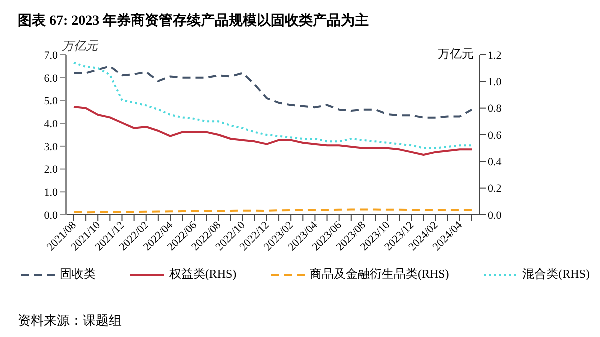  What do you see at coordinates (51, 102) in the screenshot?
I see `y-tick-label: 5.0` at bounding box center [51, 102].